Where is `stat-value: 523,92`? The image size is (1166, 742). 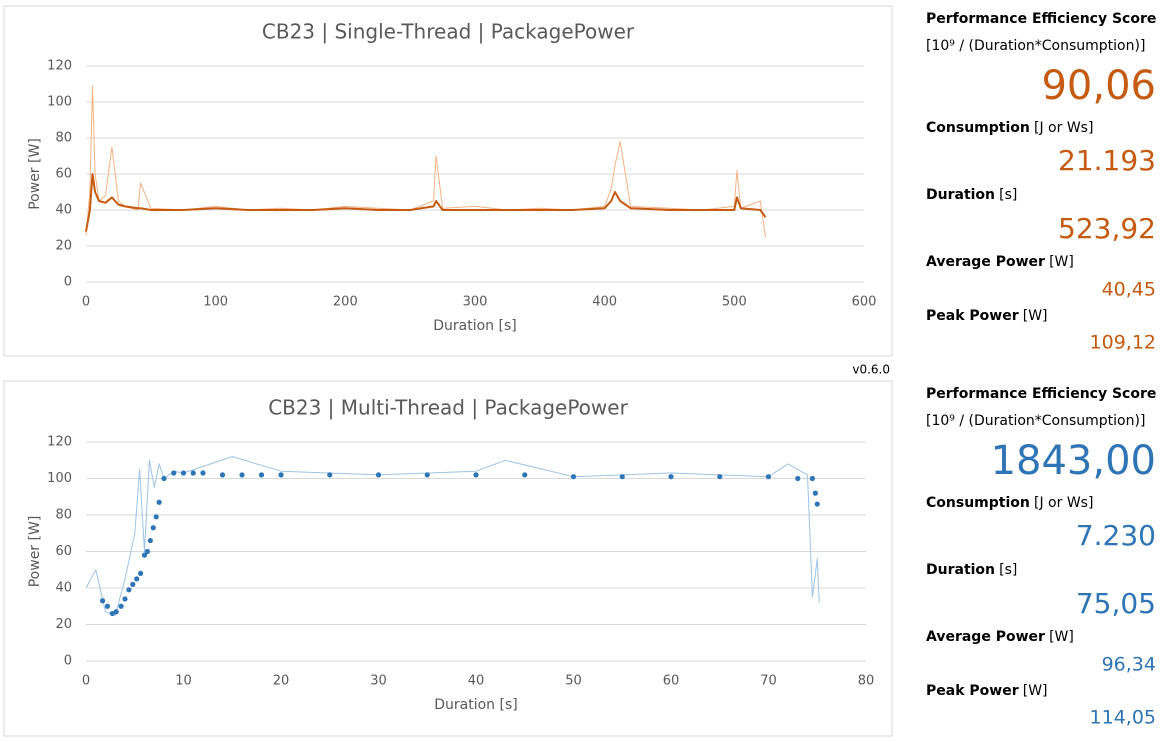 stat-value: 523,92 is located at coordinates (1107, 228).